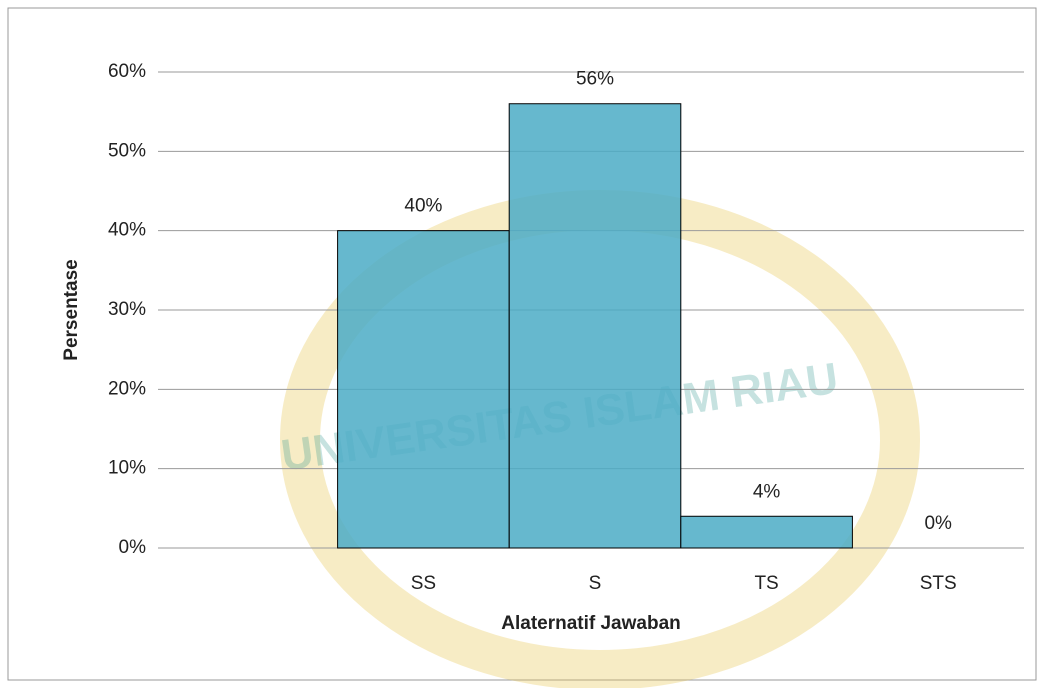  What do you see at coordinates (767, 491) in the screenshot?
I see `value-label: 4%` at bounding box center [767, 491].